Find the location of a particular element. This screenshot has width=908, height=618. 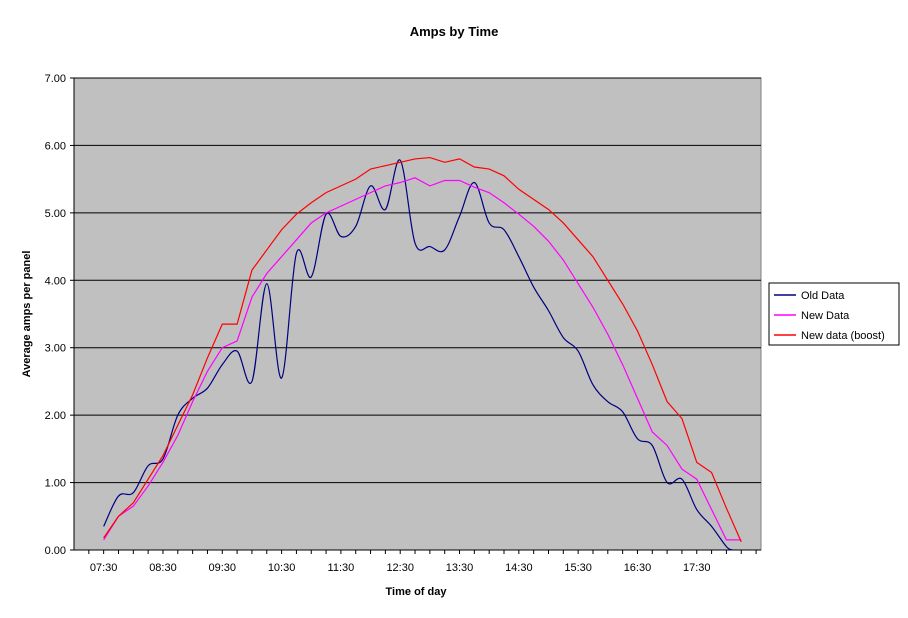

legend: Old Data New Data New data (boost) is located at coordinates (834, 314).